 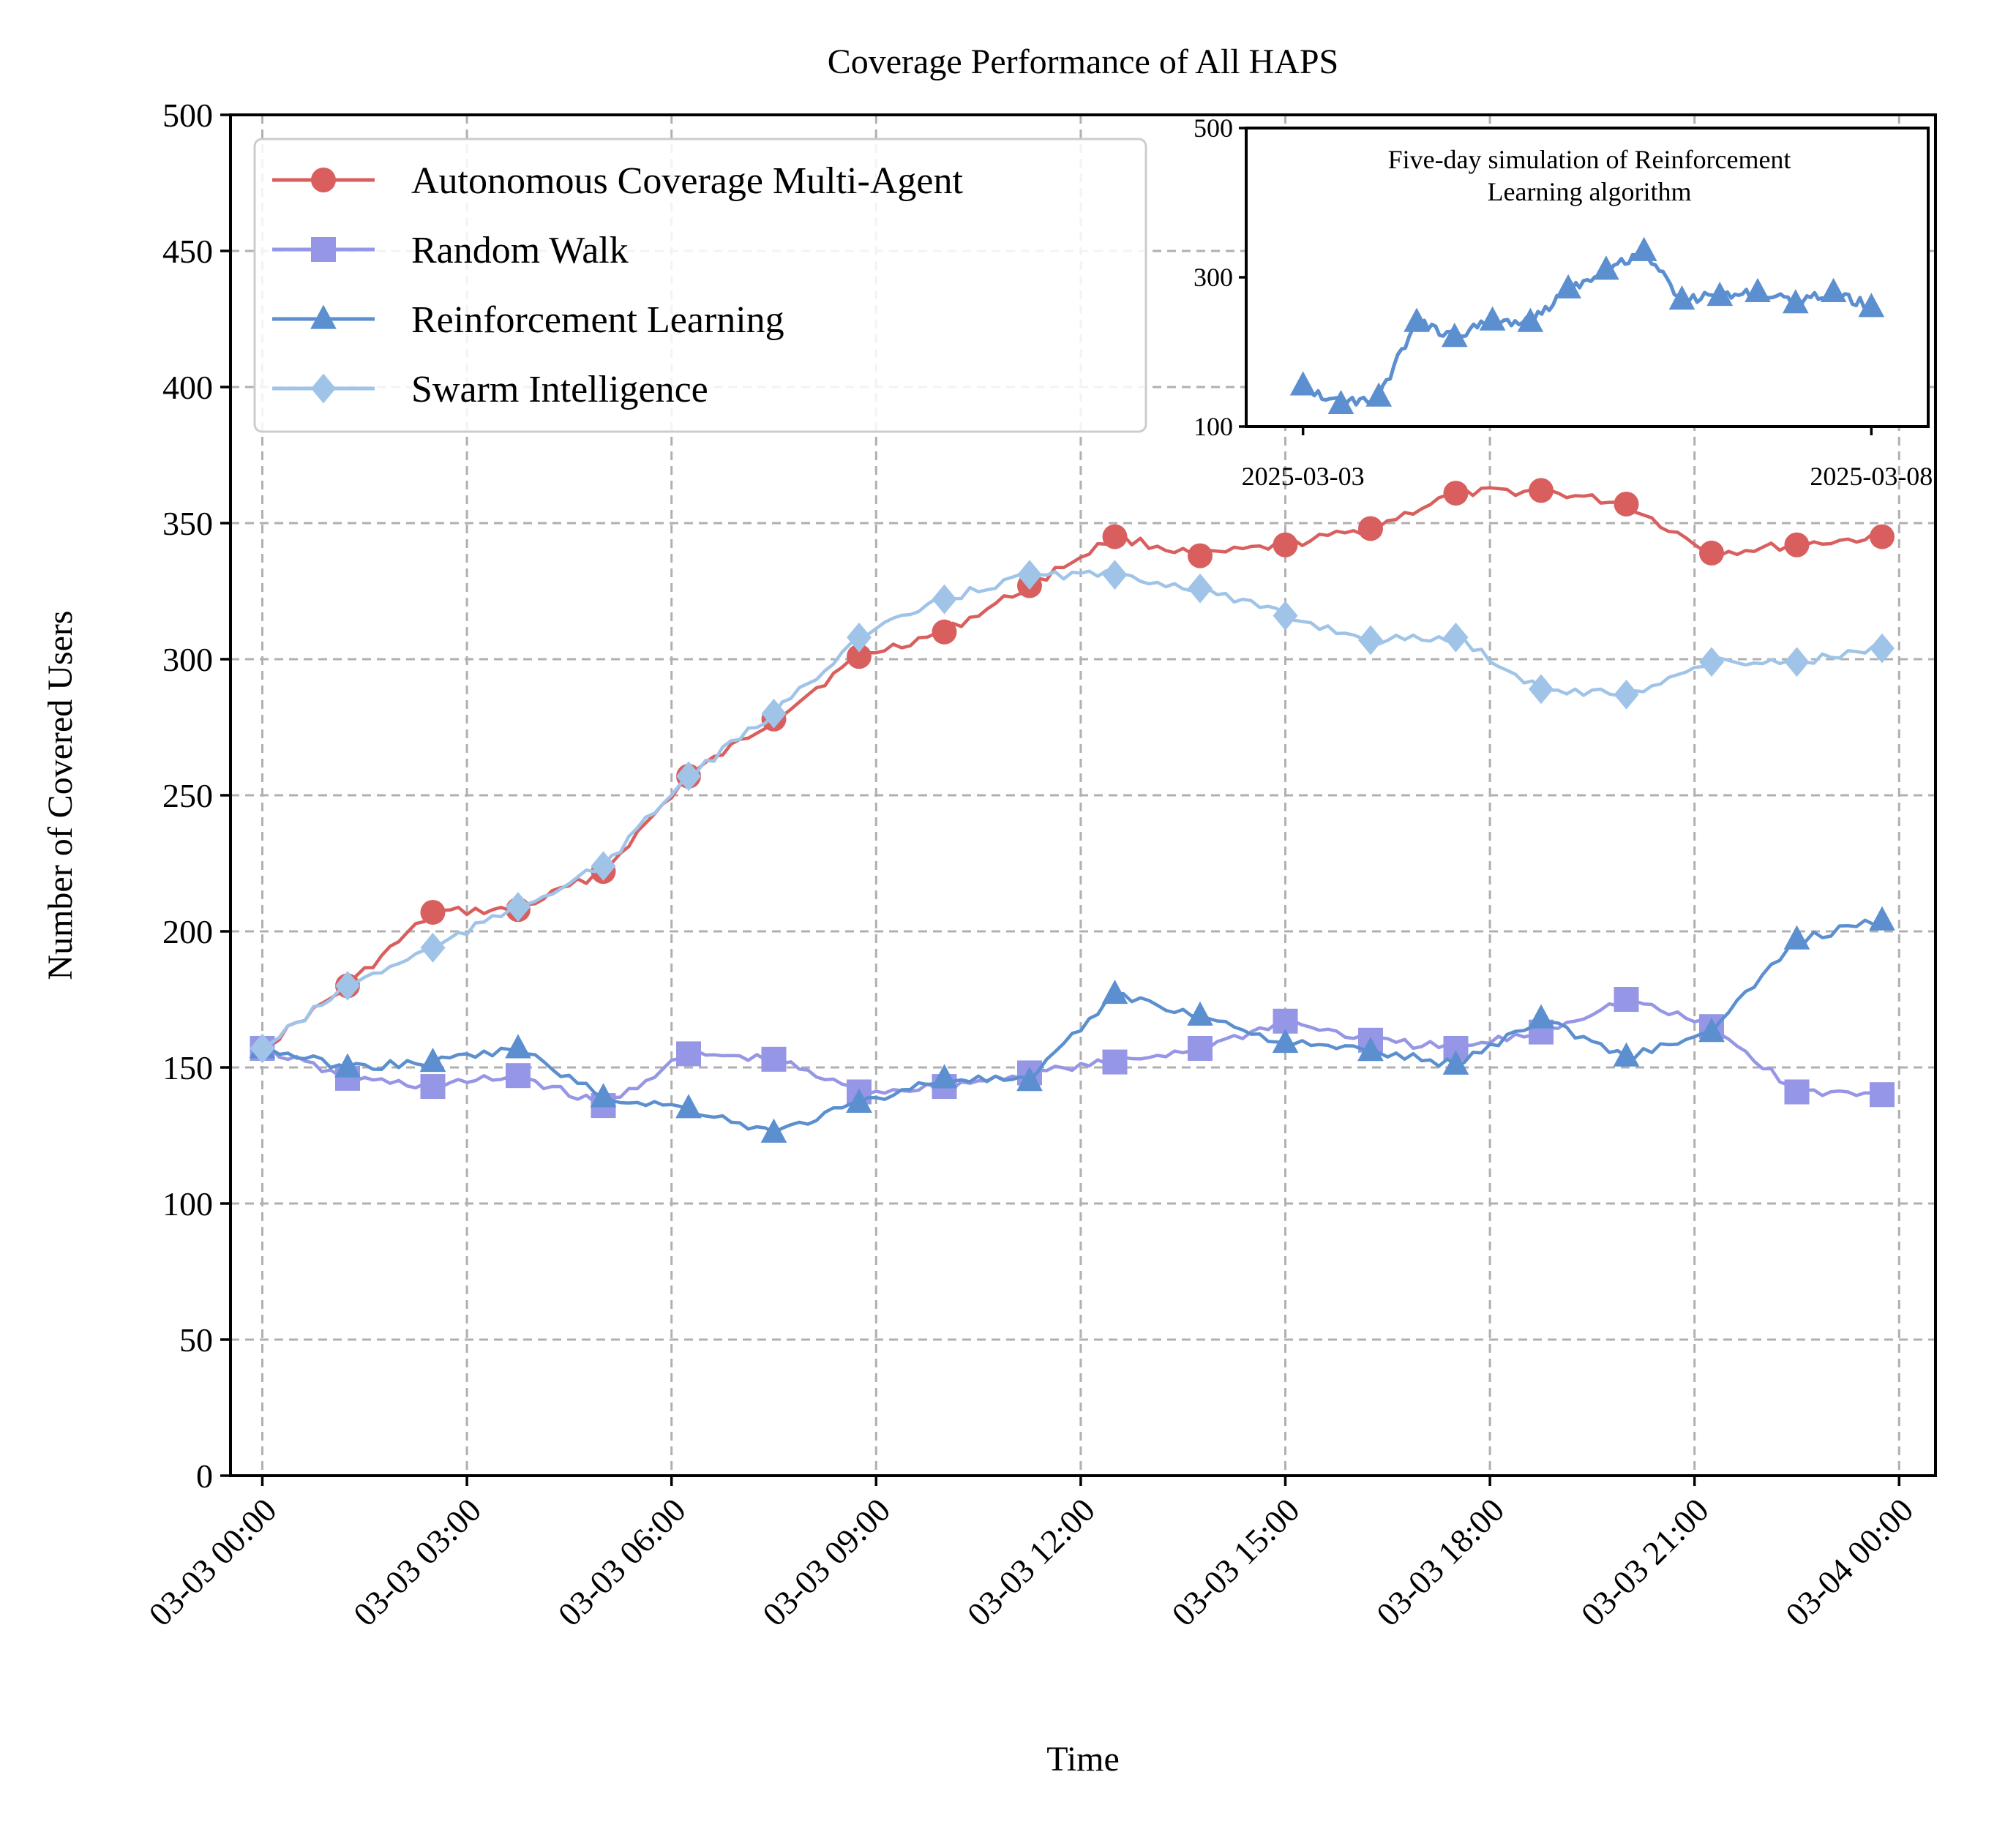 I want to click on y-tick-label: 300, so click(x=187, y=659).